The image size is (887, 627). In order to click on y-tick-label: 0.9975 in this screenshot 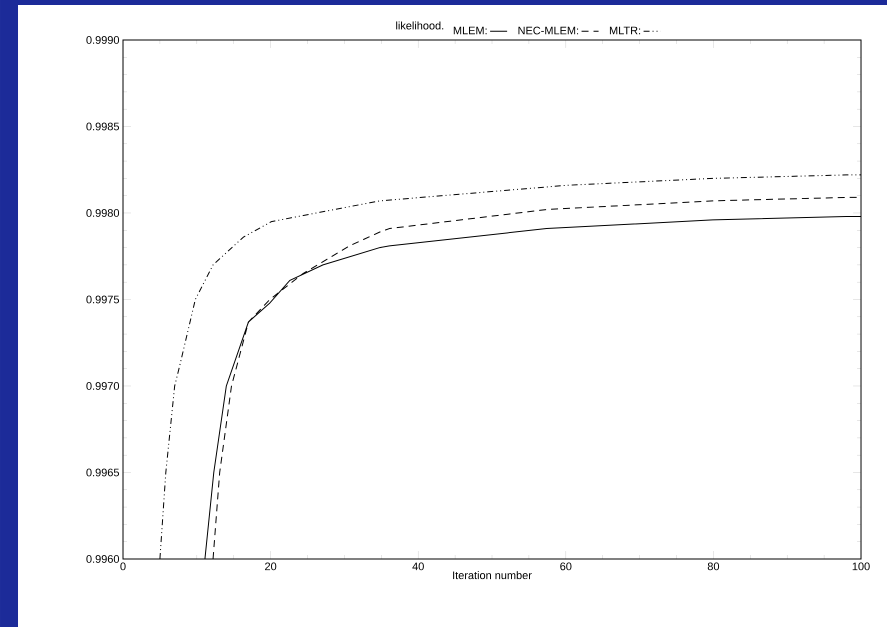, I will do `click(103, 300)`.